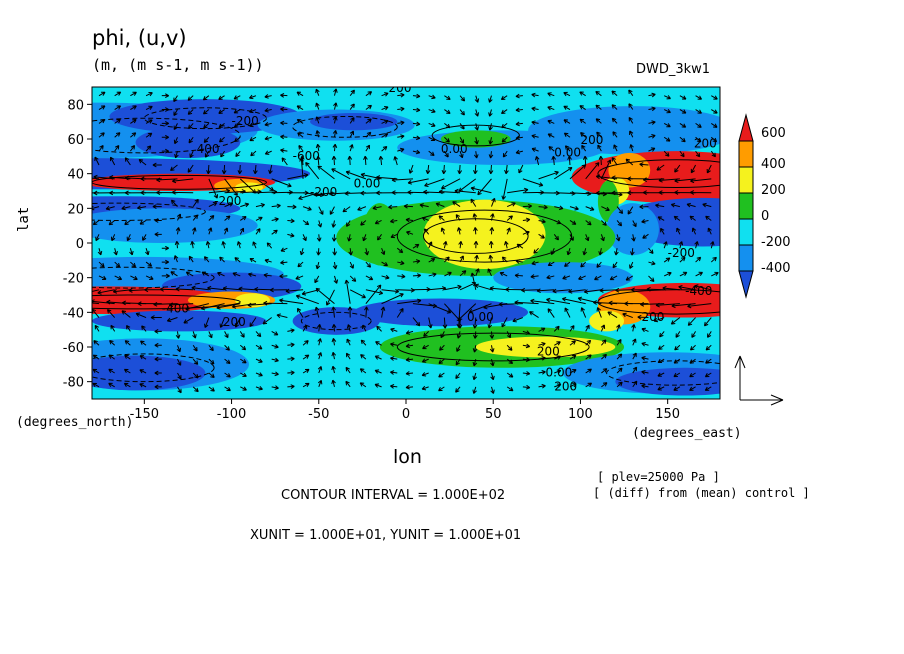 This screenshot has height=654, width=904. I want to click on contour-label-7: 200, so click(591, 140).